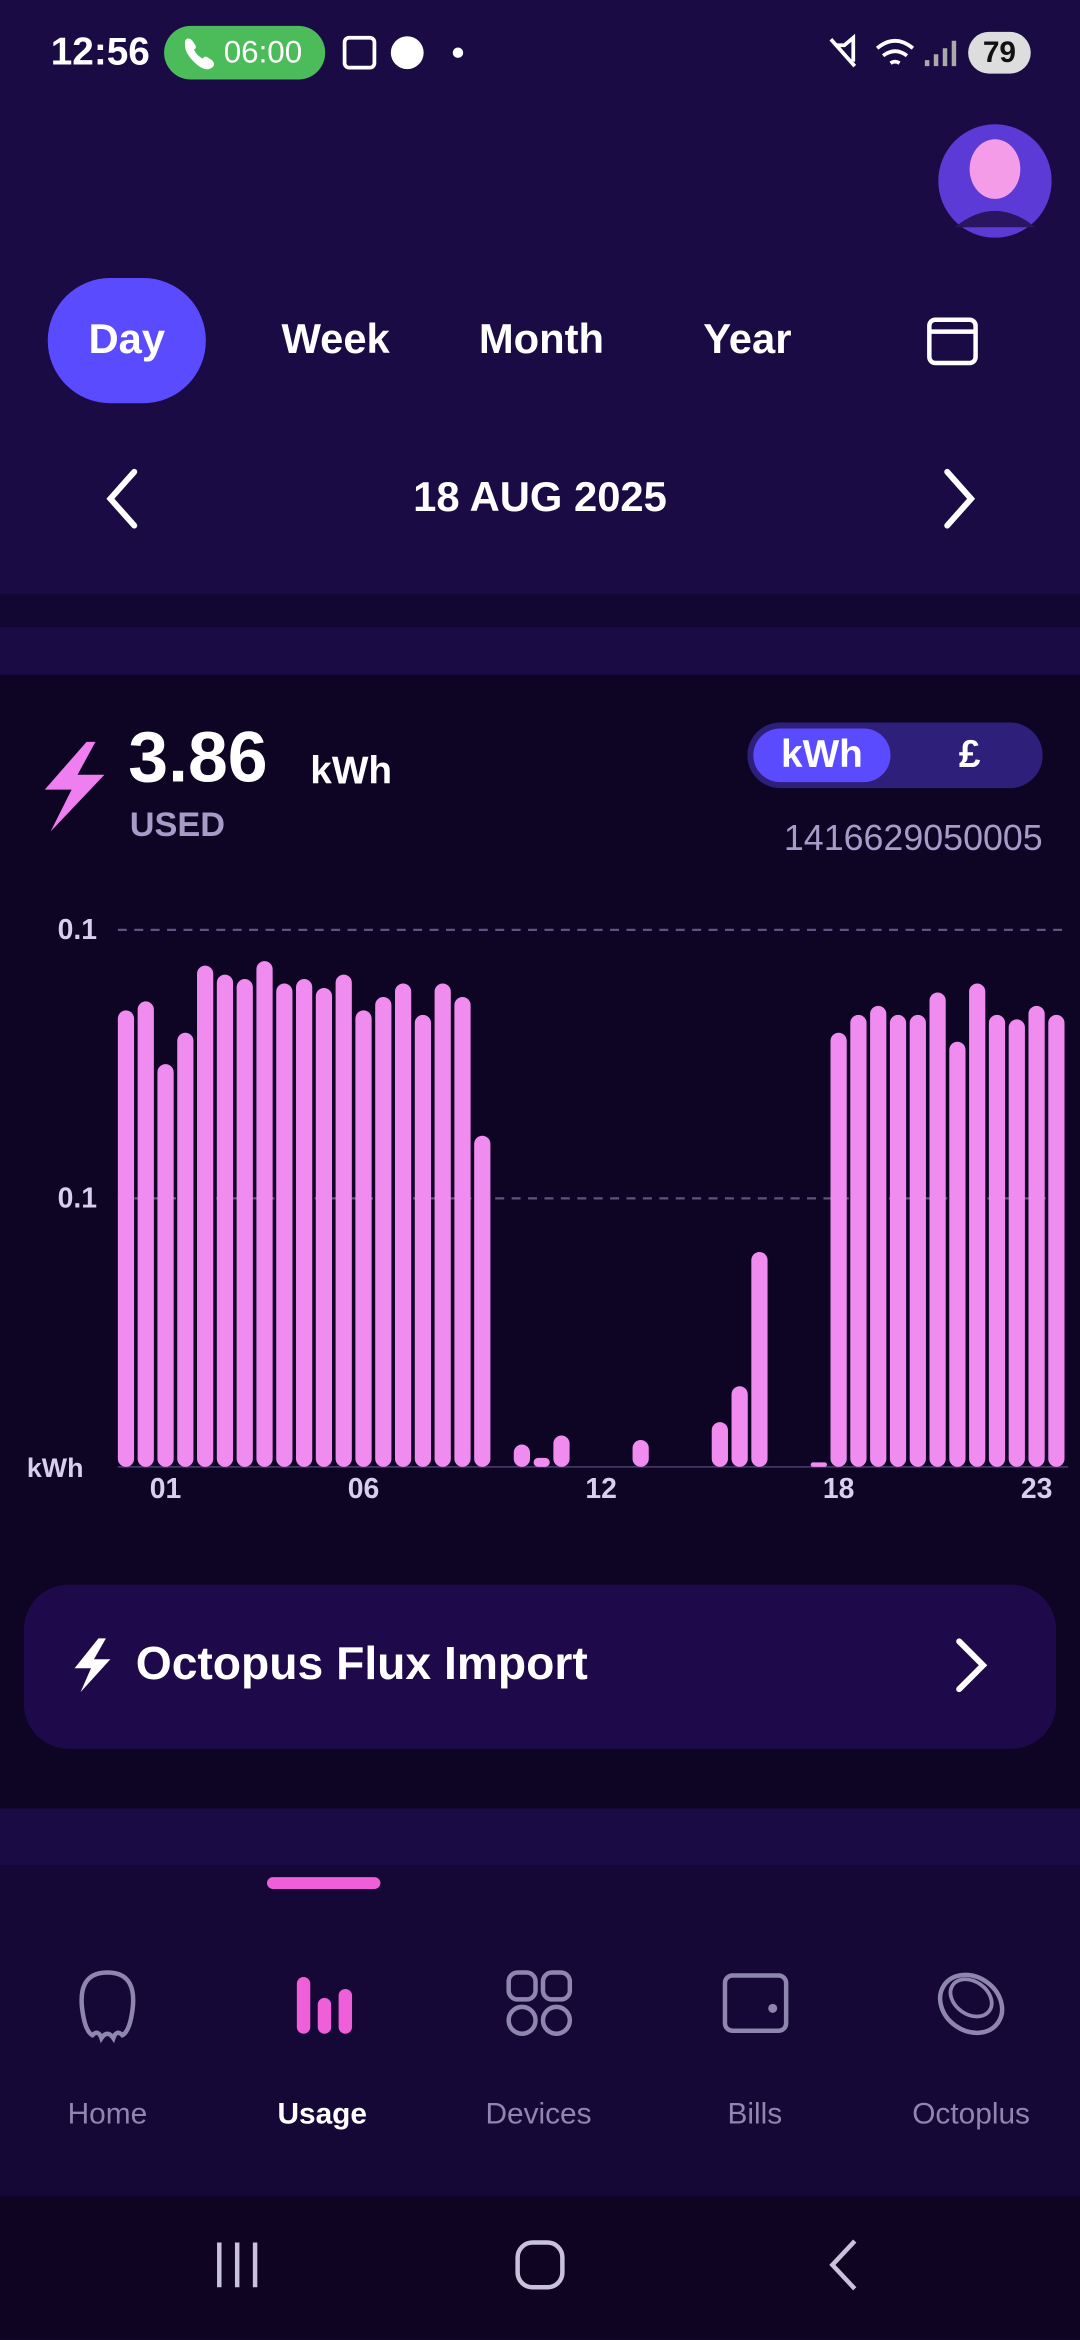  Describe the element at coordinates (995, 219) in the screenshot. I see `avatar-body` at that location.